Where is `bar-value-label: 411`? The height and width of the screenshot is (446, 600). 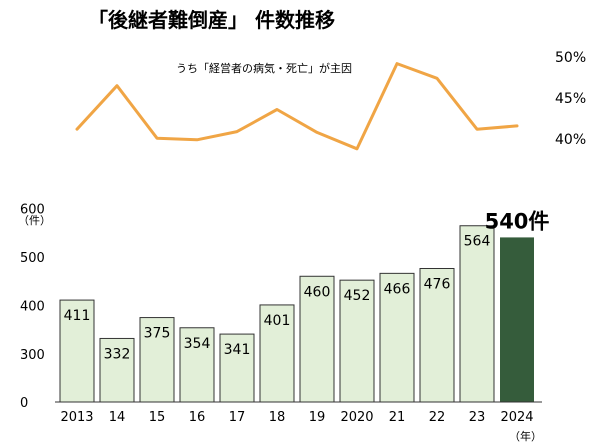
bar-value-label: 411 is located at coordinates (77, 316).